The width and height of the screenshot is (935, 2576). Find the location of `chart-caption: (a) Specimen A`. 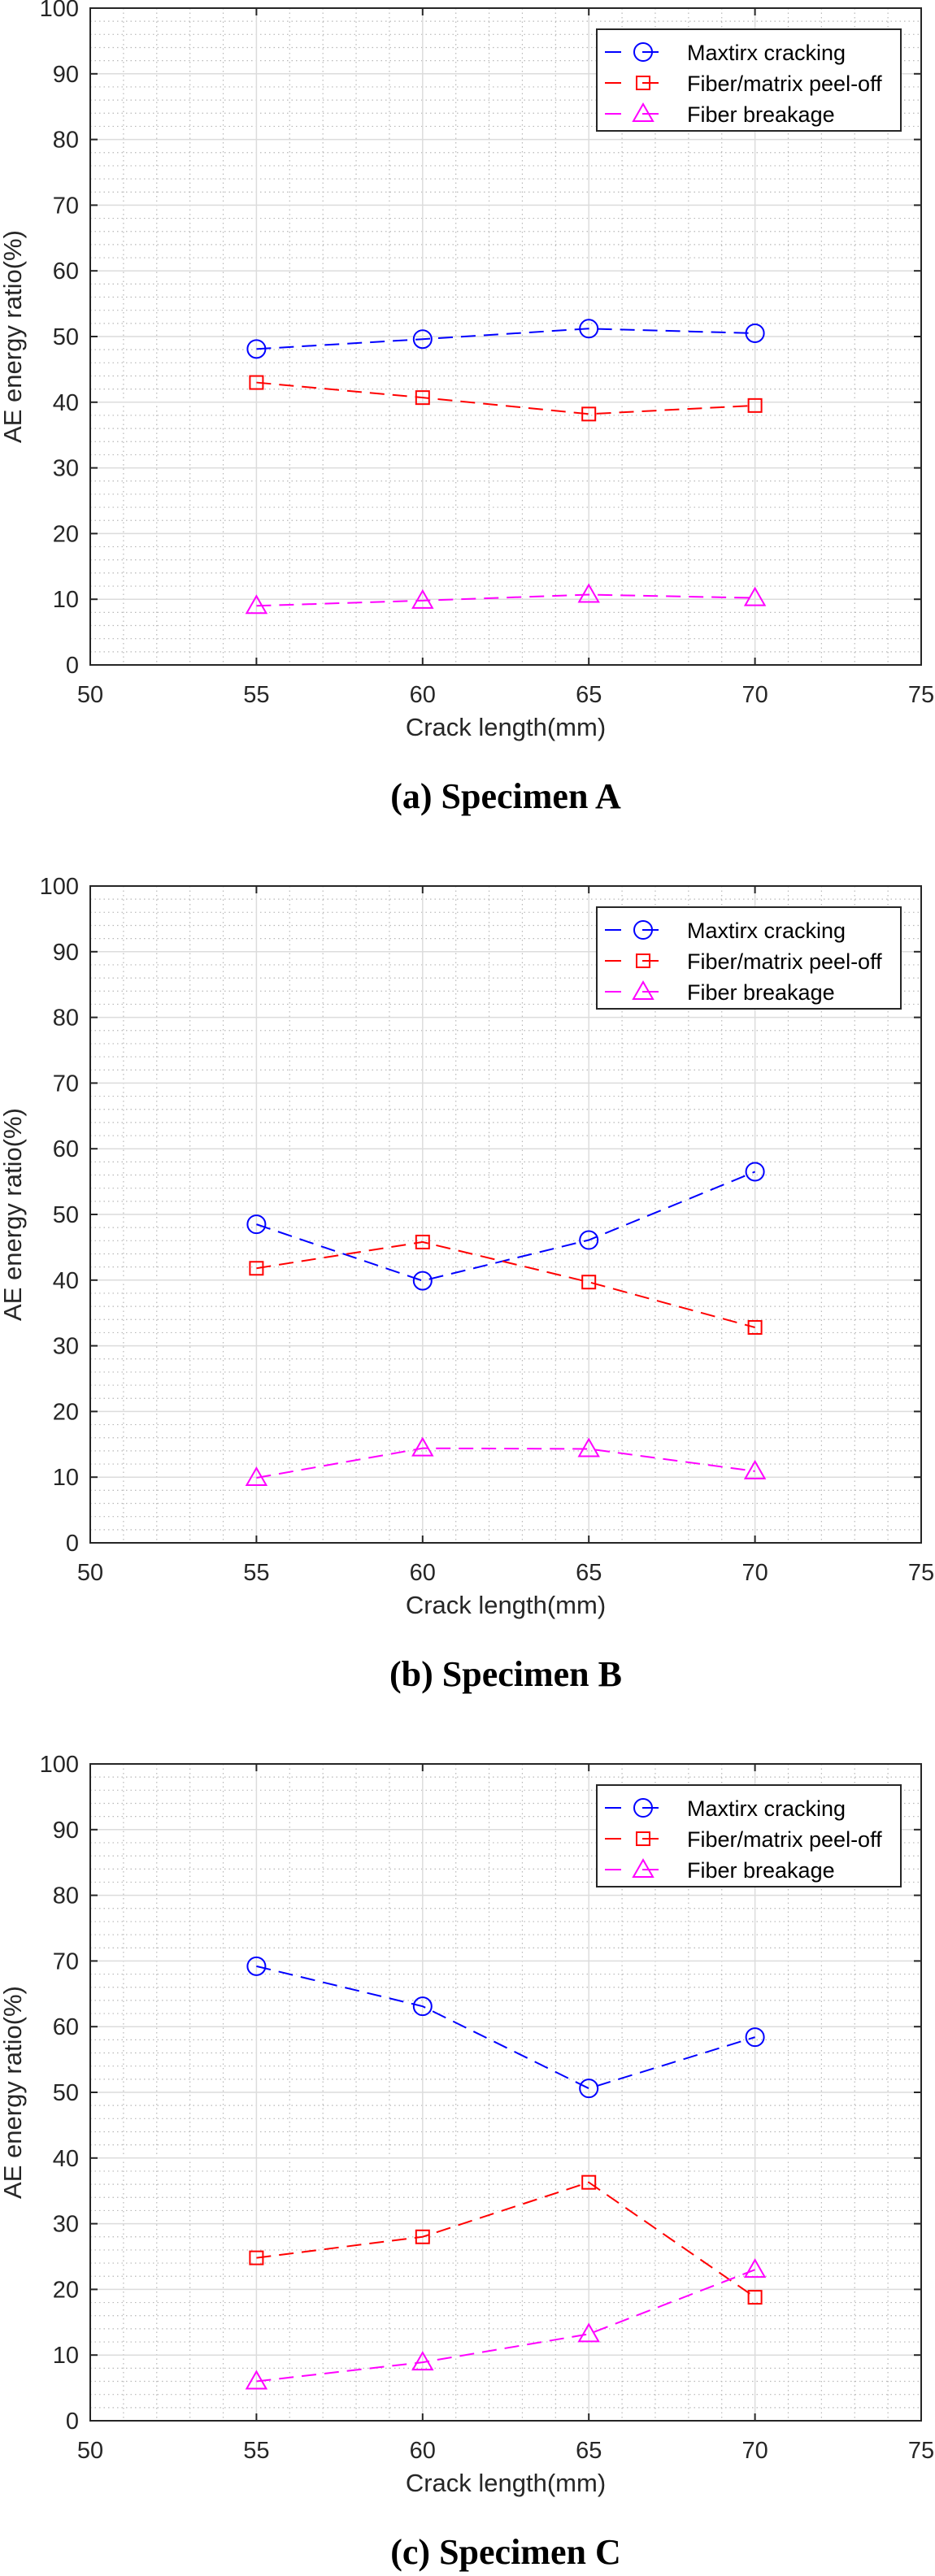

chart-caption: (a) Specimen A is located at coordinates (505, 796).